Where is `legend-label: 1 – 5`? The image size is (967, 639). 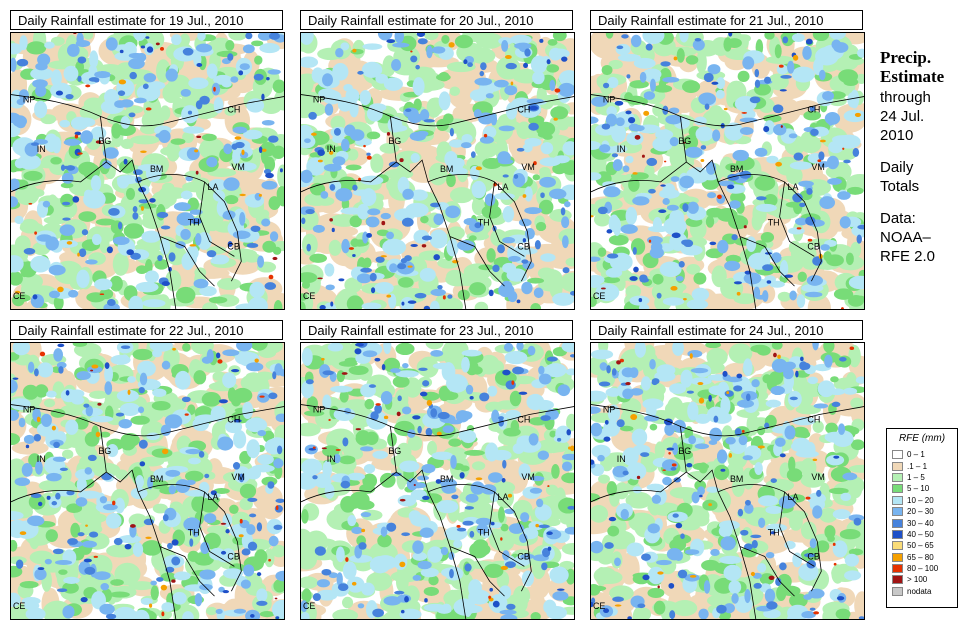 legend-label: 1 – 5 is located at coordinates (916, 477).